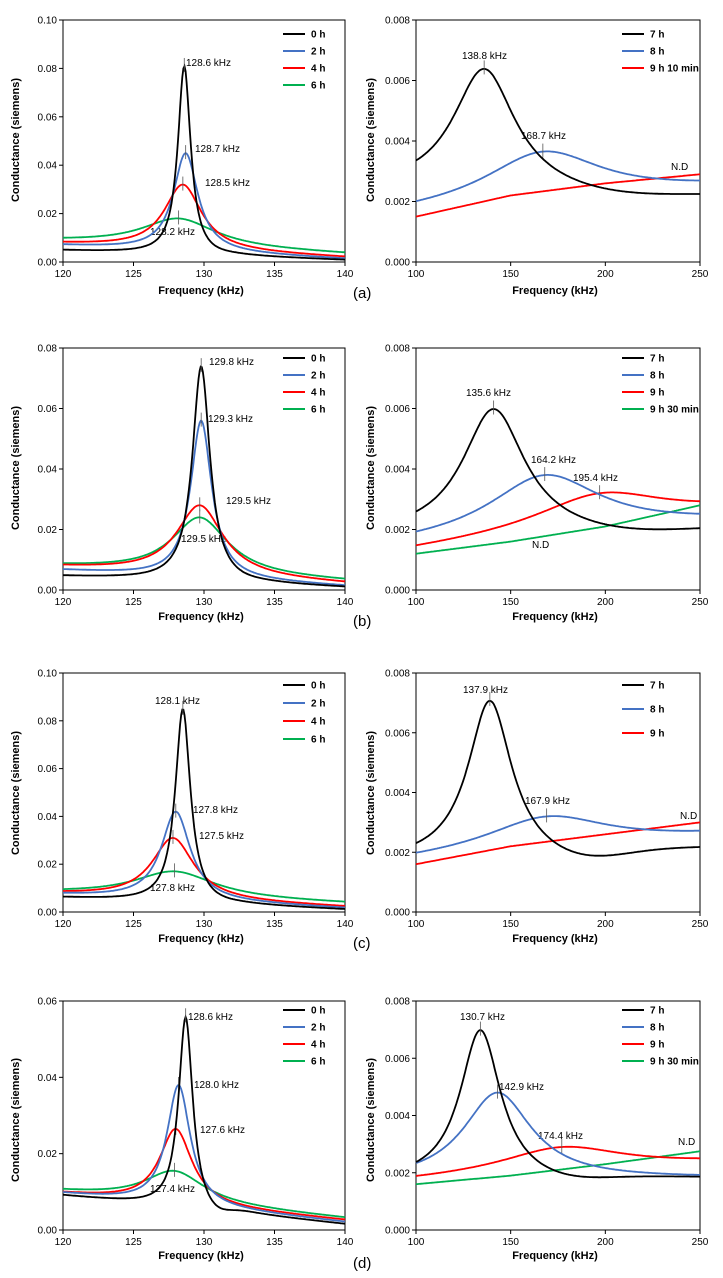 The image size is (723, 1278). Describe the element at coordinates (215, 810) in the screenshot. I see `peak-annotation-2: 127.8 kHz` at that location.